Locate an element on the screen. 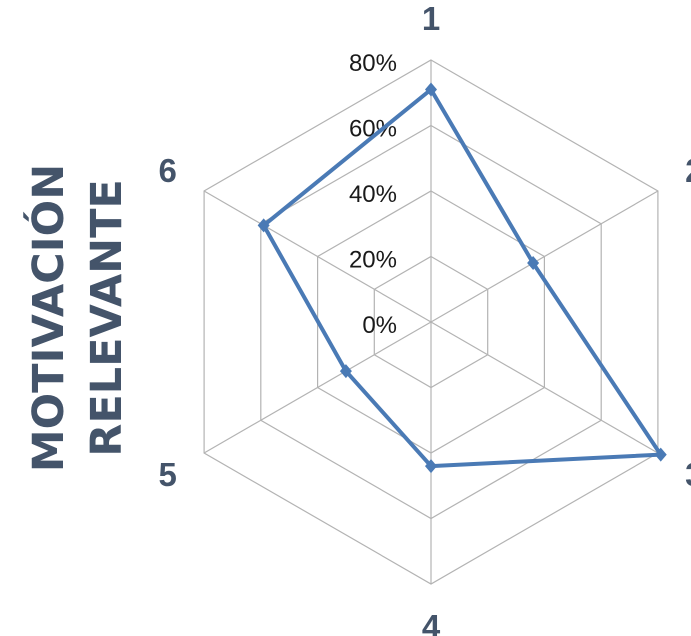 Image resolution: width=691 pixels, height=636 pixels. category-label-6: 6 is located at coordinates (168, 170).